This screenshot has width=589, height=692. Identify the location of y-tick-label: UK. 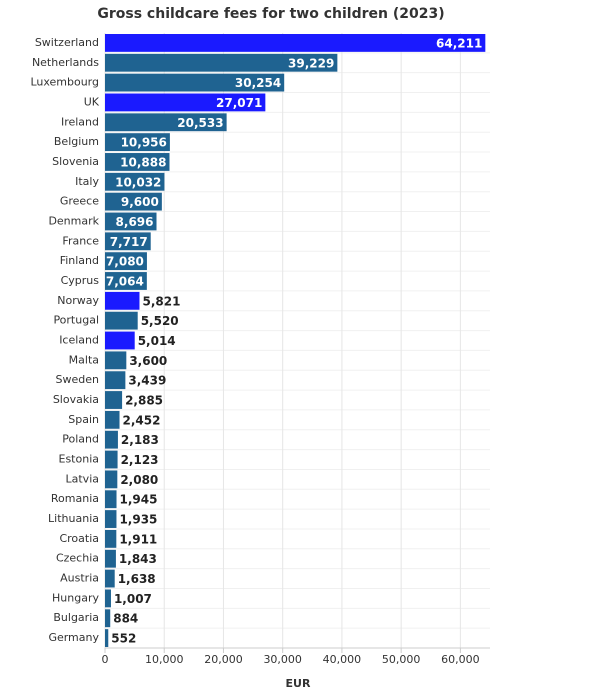
(92, 101).